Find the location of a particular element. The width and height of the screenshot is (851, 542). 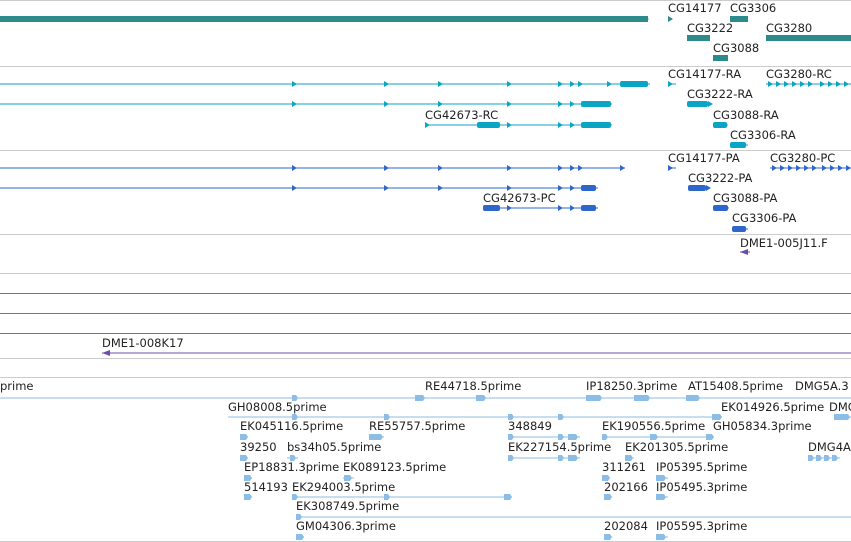

transcript-ra-label: CG42673-RC is located at coordinates (462, 115).